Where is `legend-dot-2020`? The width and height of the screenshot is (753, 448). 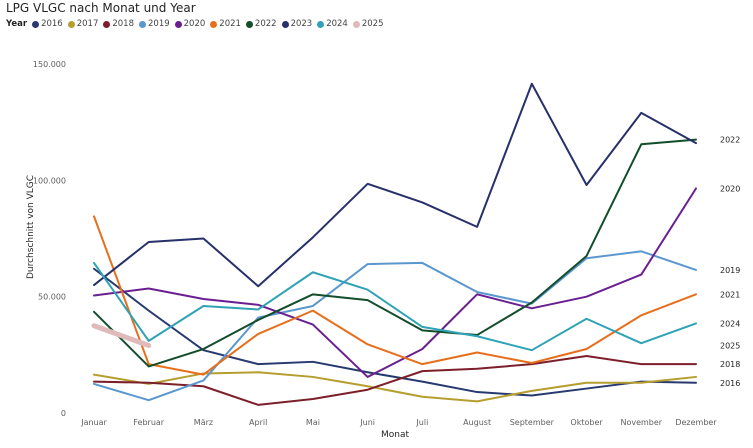
legend-dot-2020 is located at coordinates (178, 24).